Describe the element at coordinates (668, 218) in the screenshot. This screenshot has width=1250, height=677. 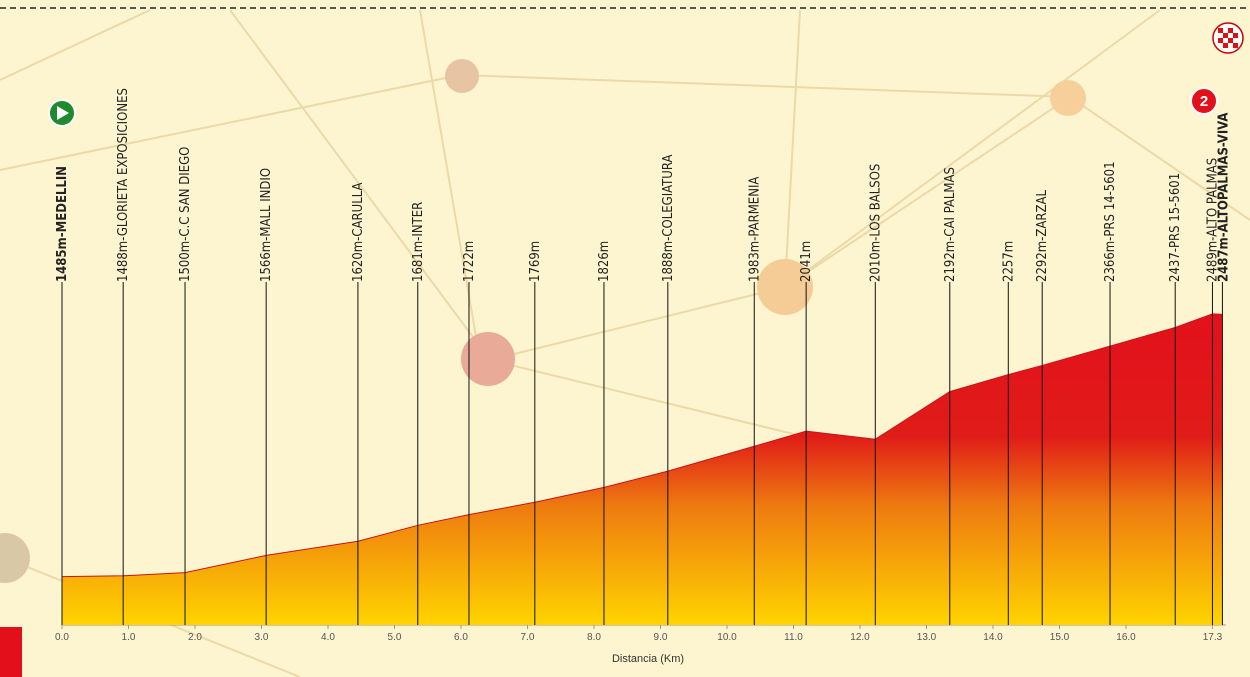
I see `waypoint-label: 1888m-COLEGIATURA` at that location.